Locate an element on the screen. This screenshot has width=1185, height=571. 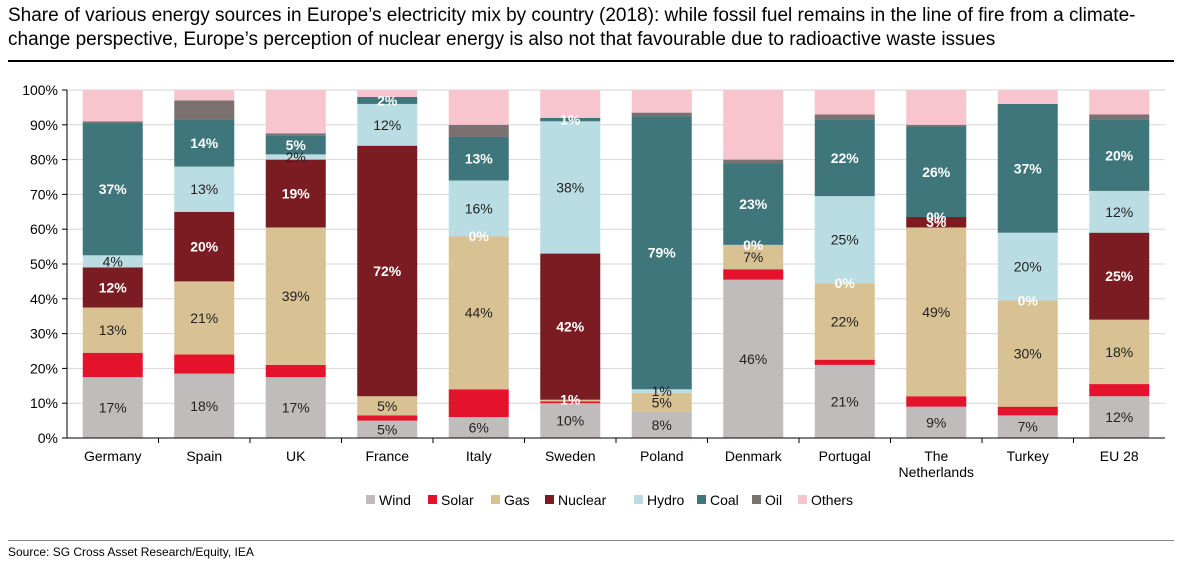
data-label: 17% is located at coordinates (113, 408).